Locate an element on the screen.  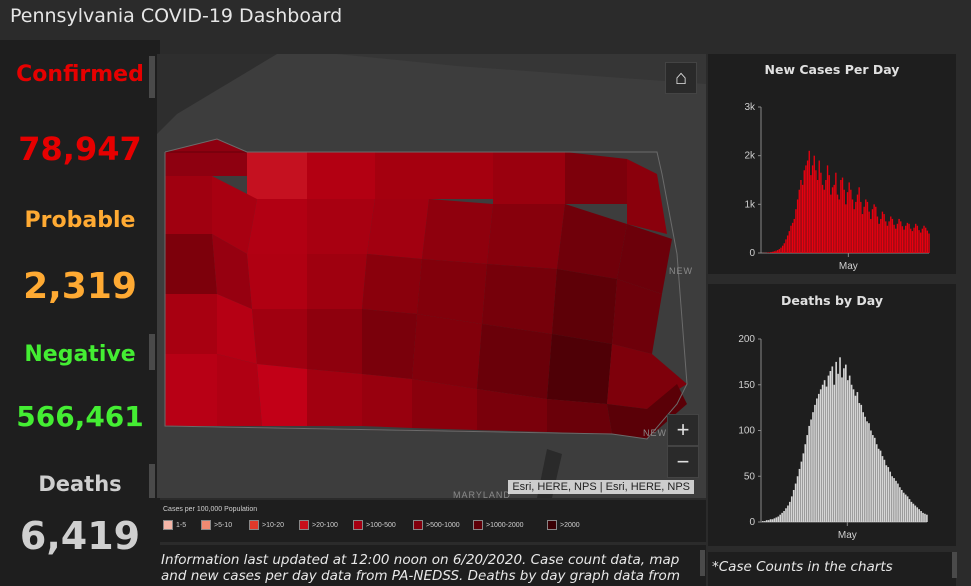
new-cases-chart: 0 1k 2k 3k May is located at coordinates (837, 187).